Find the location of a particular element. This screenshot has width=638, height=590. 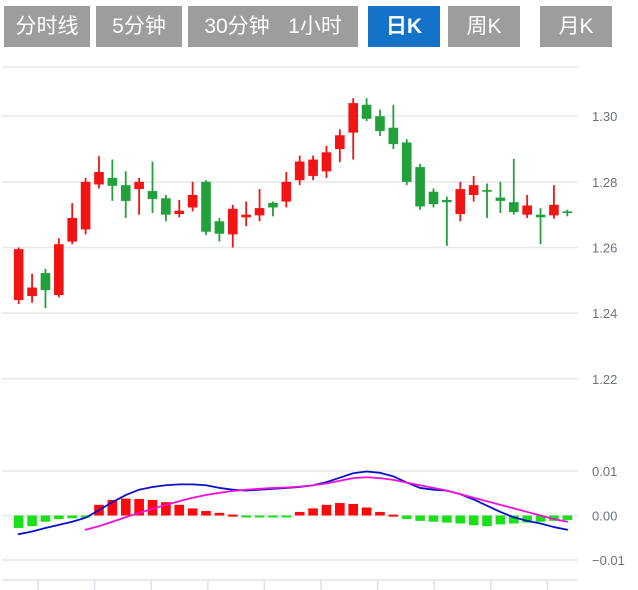

tab-week-k: 周K is located at coordinates (484, 26).